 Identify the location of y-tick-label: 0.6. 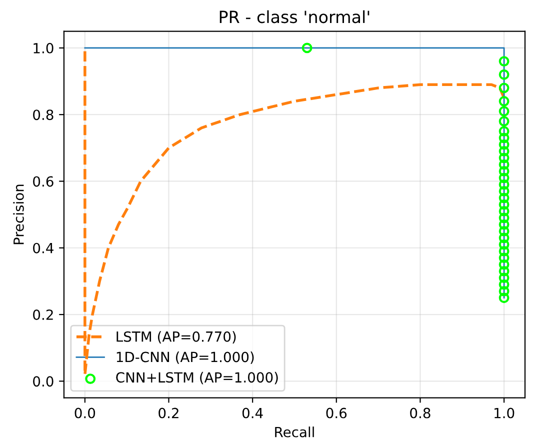
(43, 181).